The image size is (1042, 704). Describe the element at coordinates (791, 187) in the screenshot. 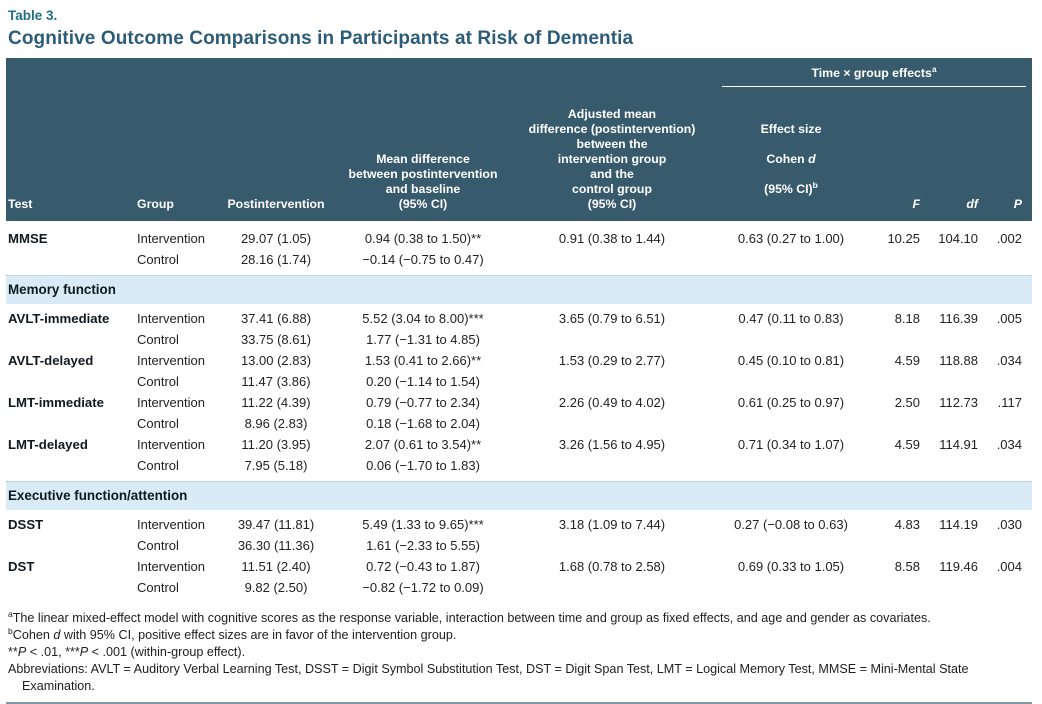

I see `effect-size-line3: (95% CI)b` at that location.